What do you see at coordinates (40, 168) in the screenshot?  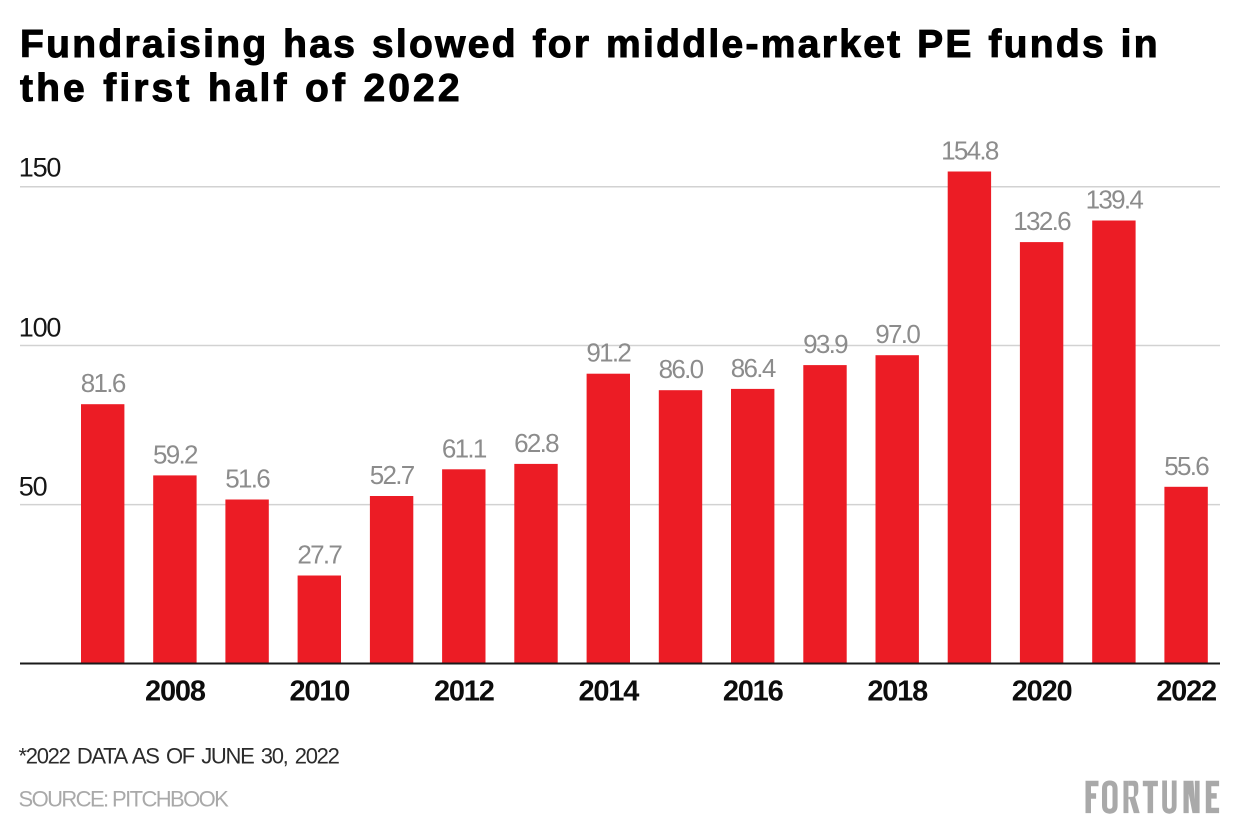 I see `svg-text: 150` at bounding box center [40, 168].